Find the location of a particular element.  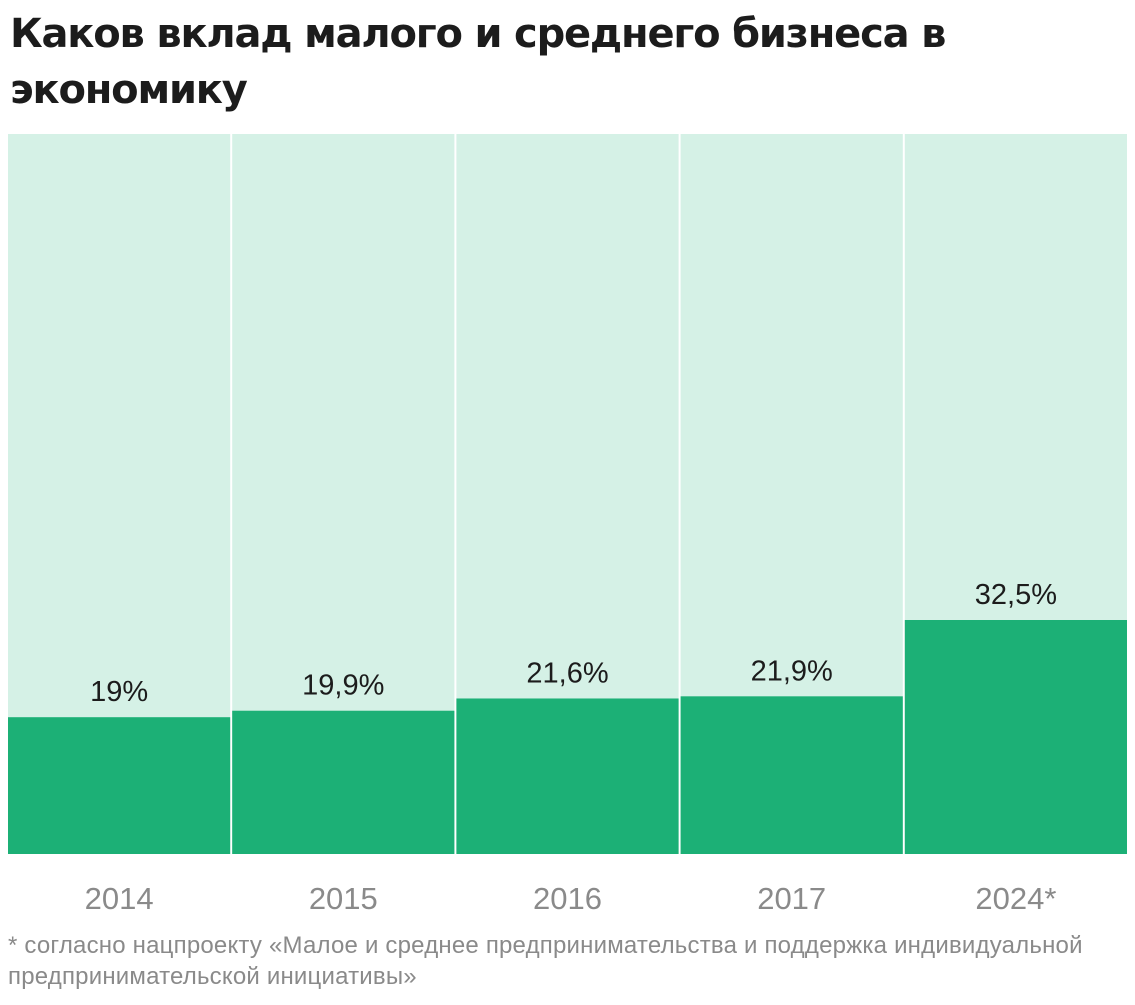

data-label: 32,5% is located at coordinates (1016, 595).